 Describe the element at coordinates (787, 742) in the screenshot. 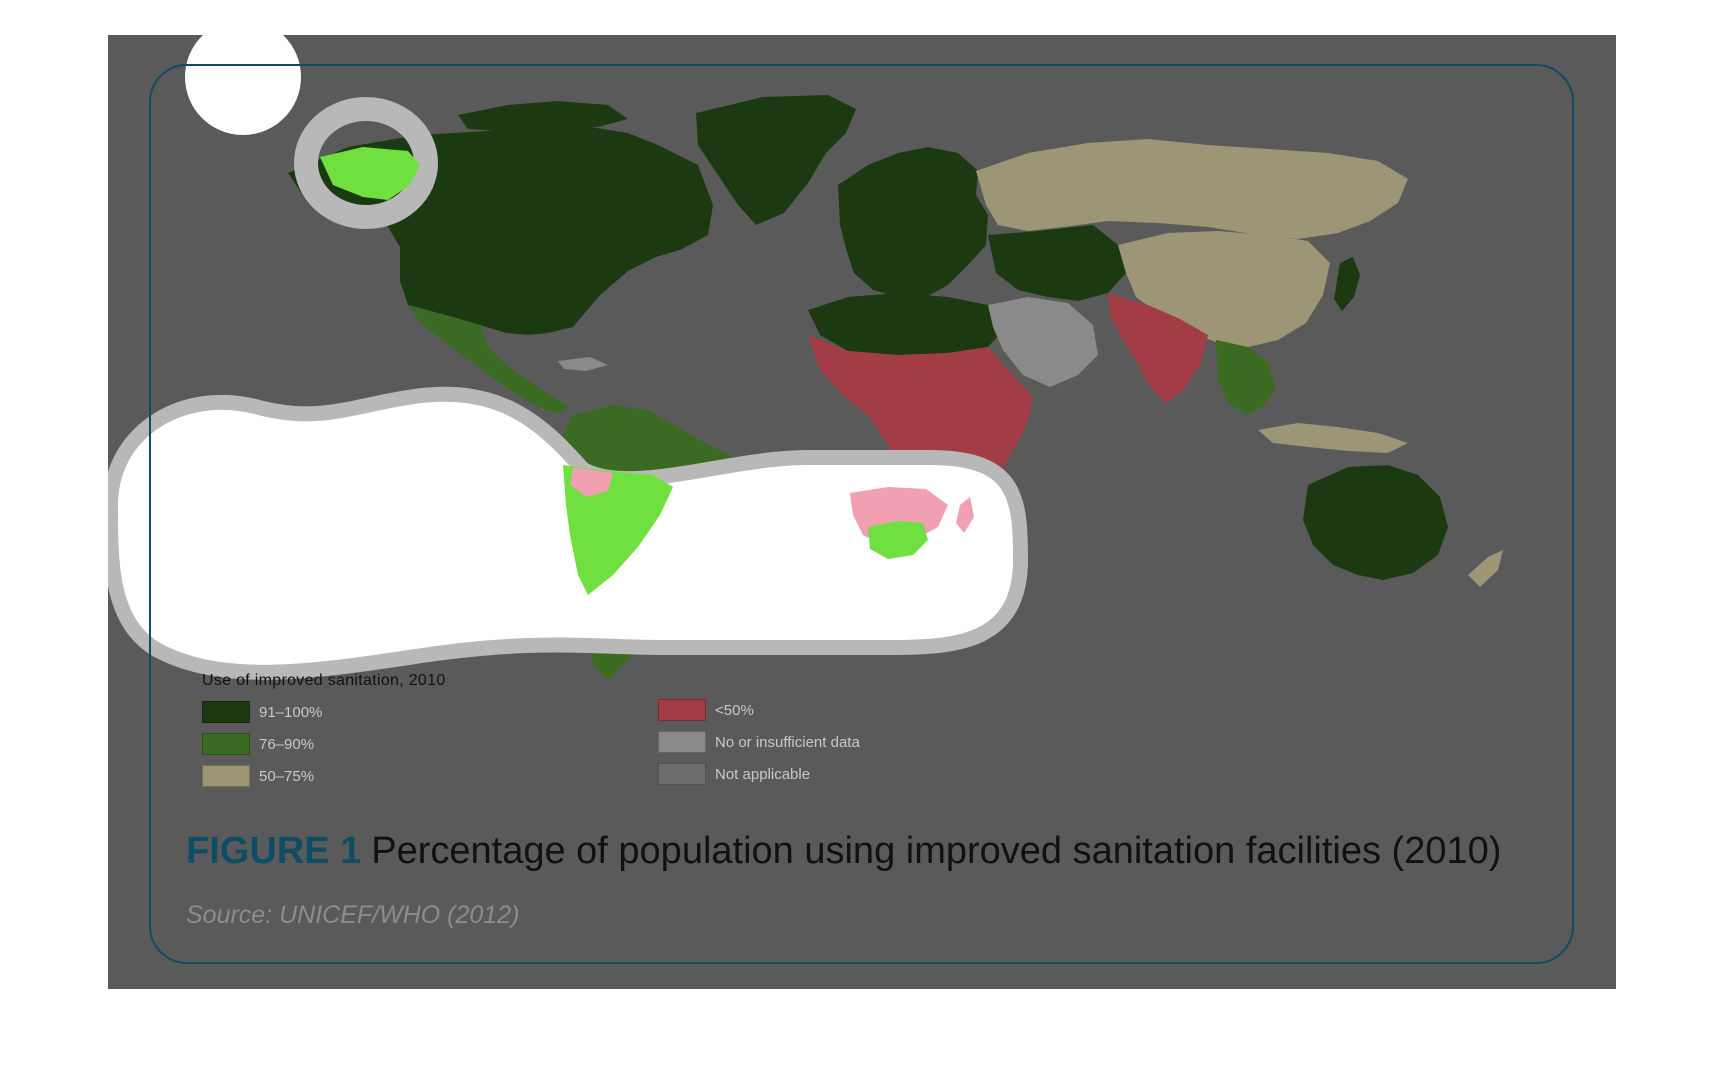

I see `legend-label: No or insufficient data` at that location.